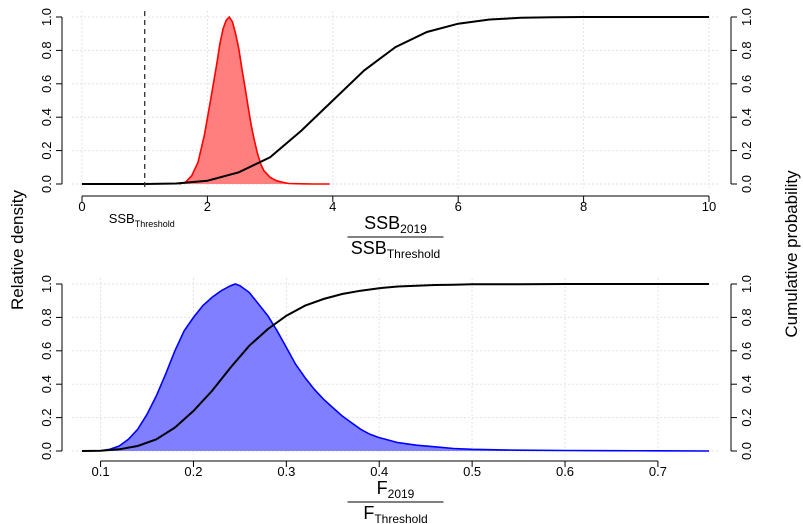  What do you see at coordinates (565, 471) in the screenshot?
I see `x-tick-label-1-5: 0.6` at bounding box center [565, 471].